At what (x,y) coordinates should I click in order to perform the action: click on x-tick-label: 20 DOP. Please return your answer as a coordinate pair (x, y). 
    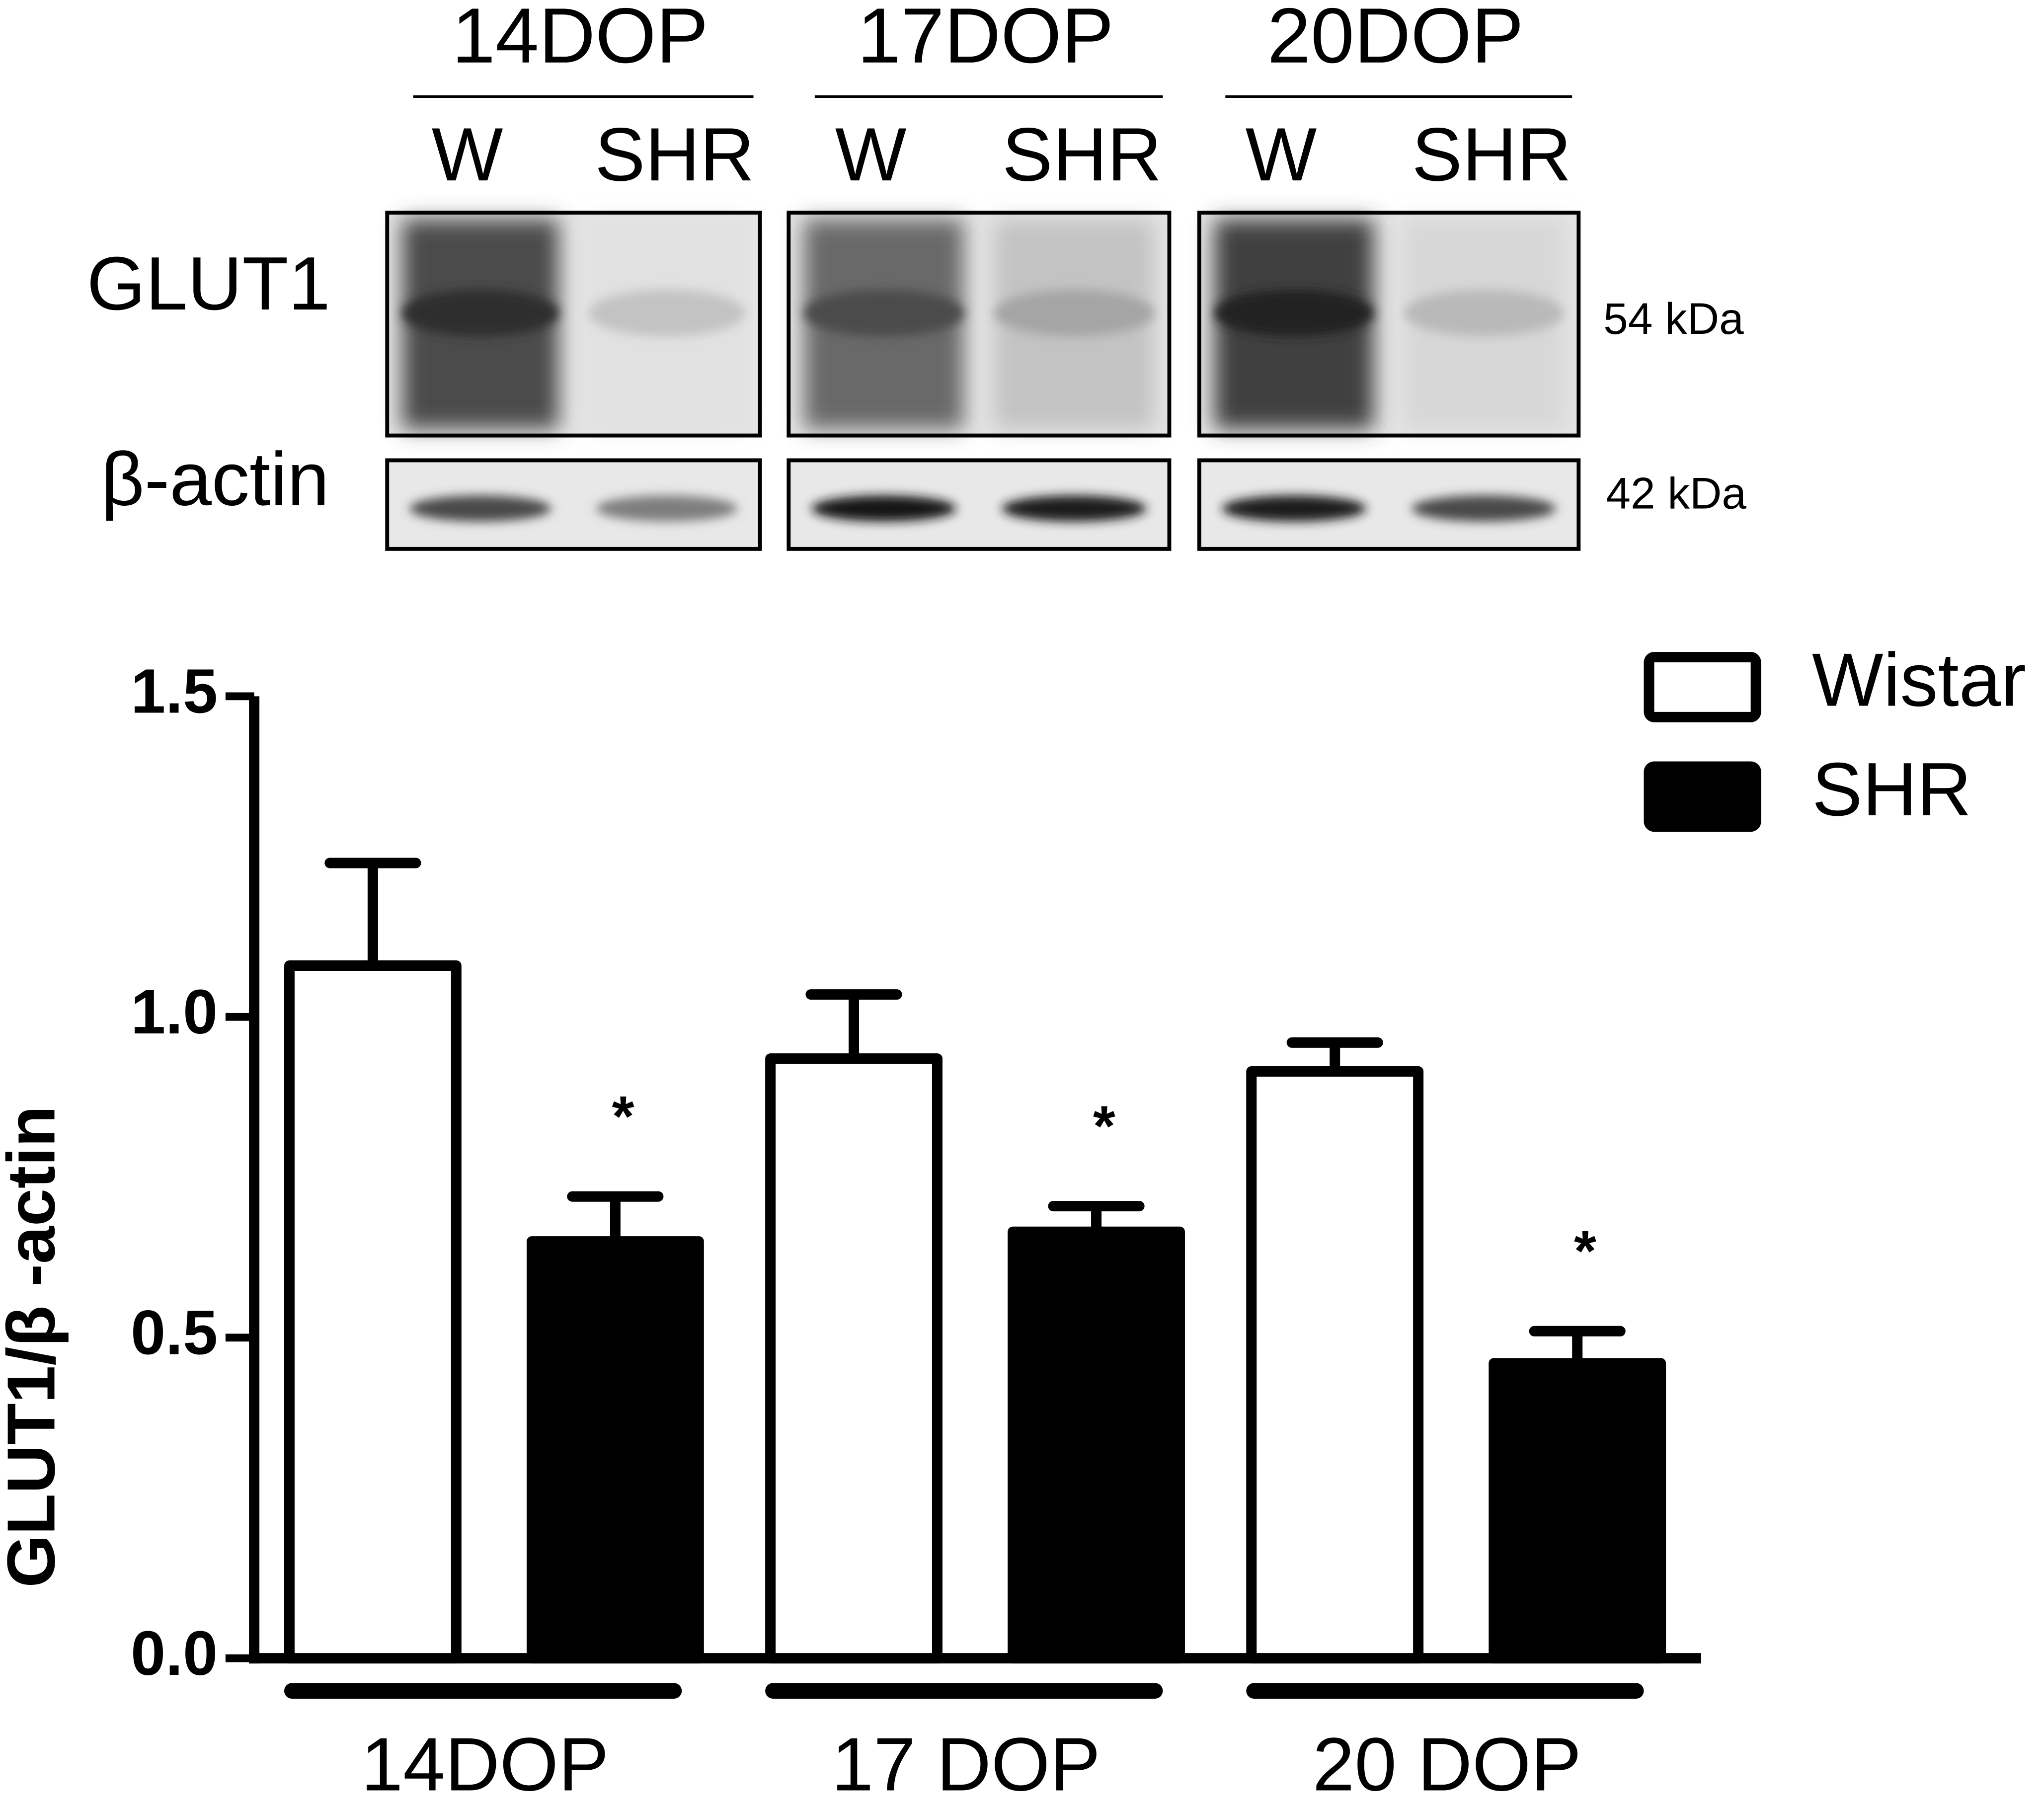
    Looking at the image, I should click on (1447, 1764).